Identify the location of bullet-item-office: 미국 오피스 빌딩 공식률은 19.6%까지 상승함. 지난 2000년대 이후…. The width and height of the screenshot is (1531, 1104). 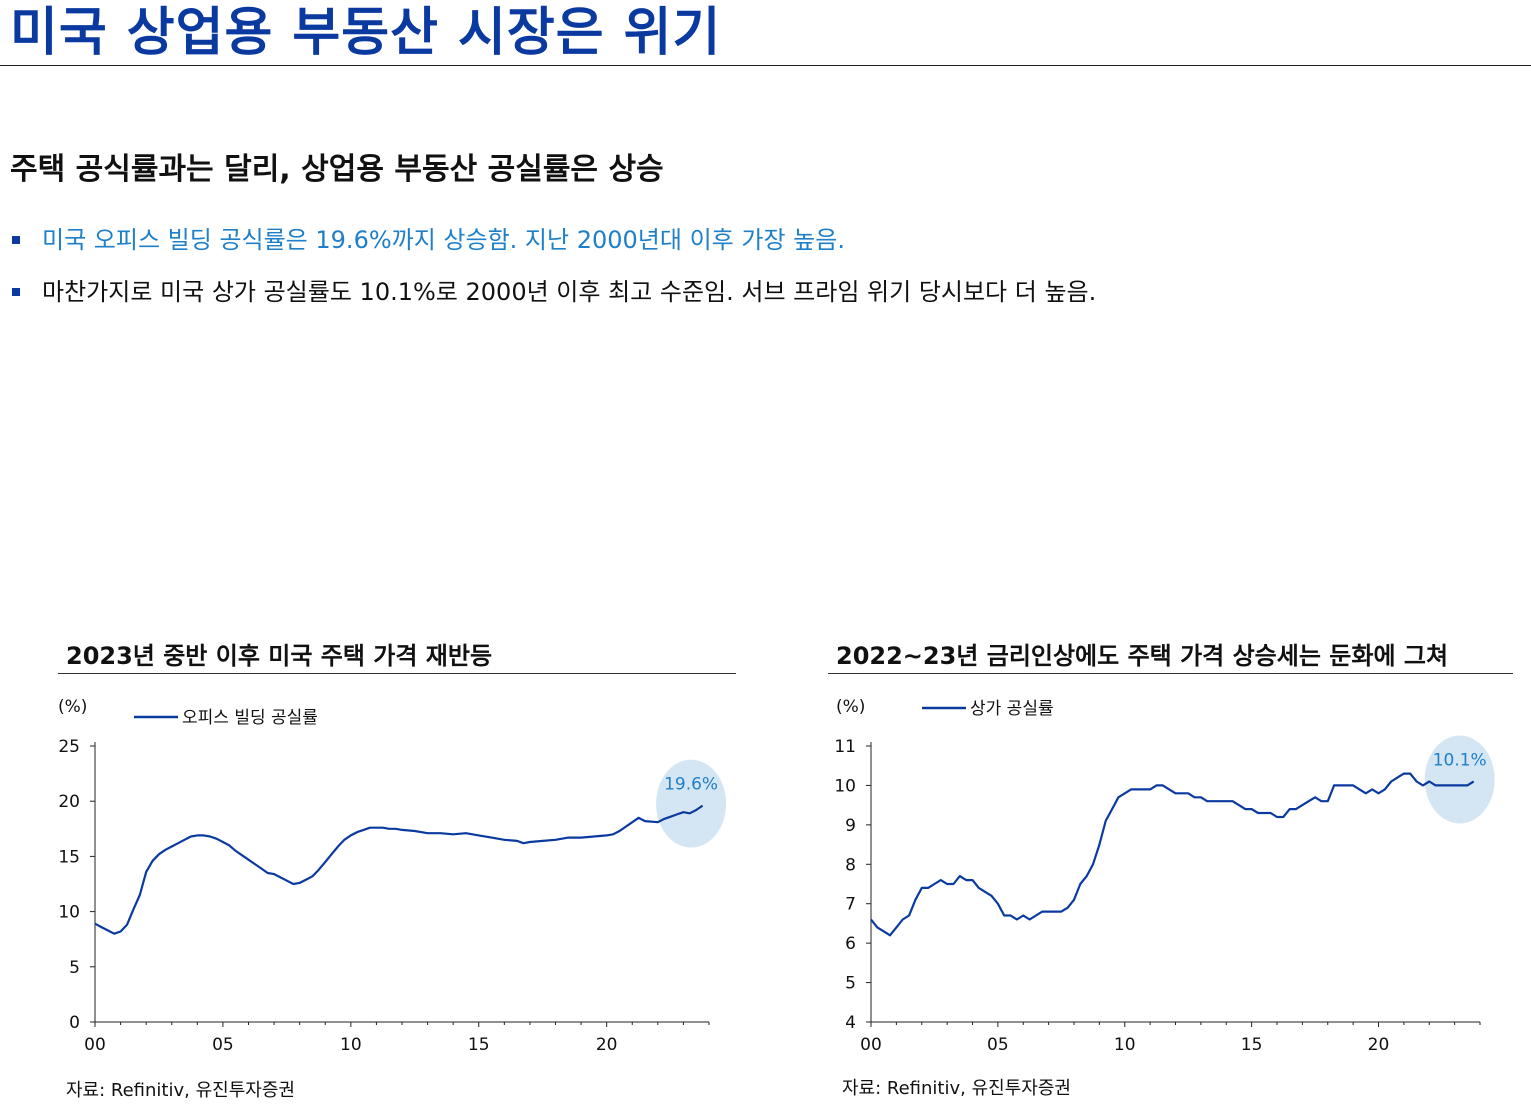
(554, 240).